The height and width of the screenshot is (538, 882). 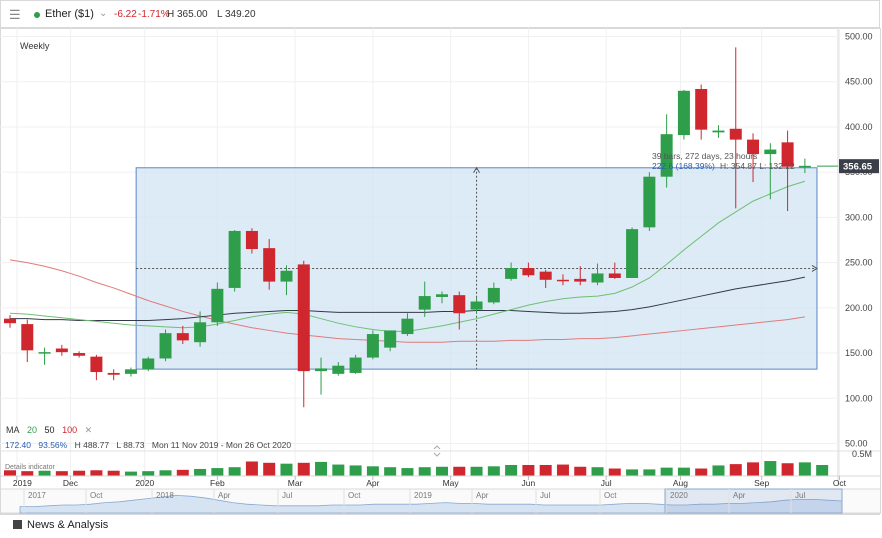 What do you see at coordinates (69, 14) in the screenshot?
I see `instrument-name: Ether ($1)` at bounding box center [69, 14].